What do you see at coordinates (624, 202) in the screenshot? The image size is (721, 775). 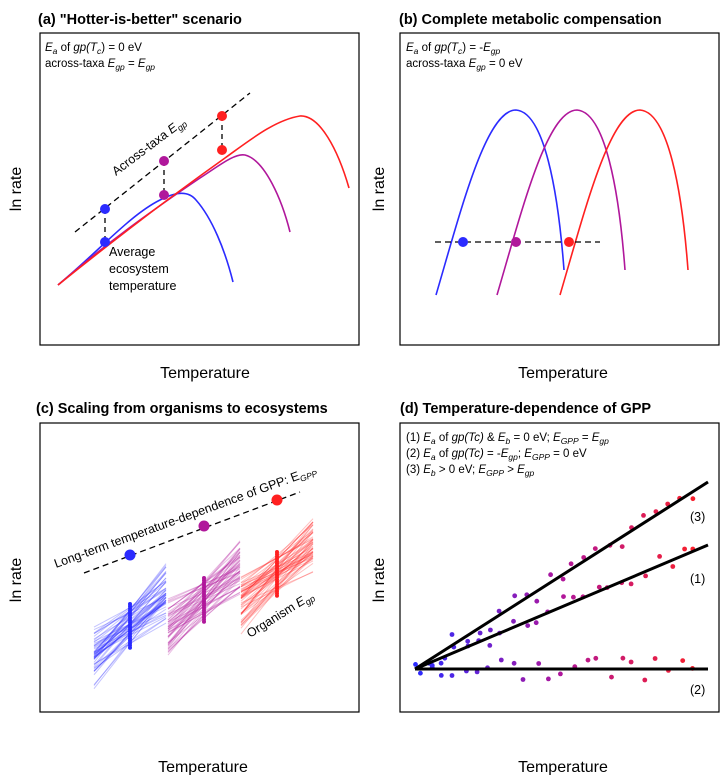 I see `panel-b-curve-red` at bounding box center [624, 202].